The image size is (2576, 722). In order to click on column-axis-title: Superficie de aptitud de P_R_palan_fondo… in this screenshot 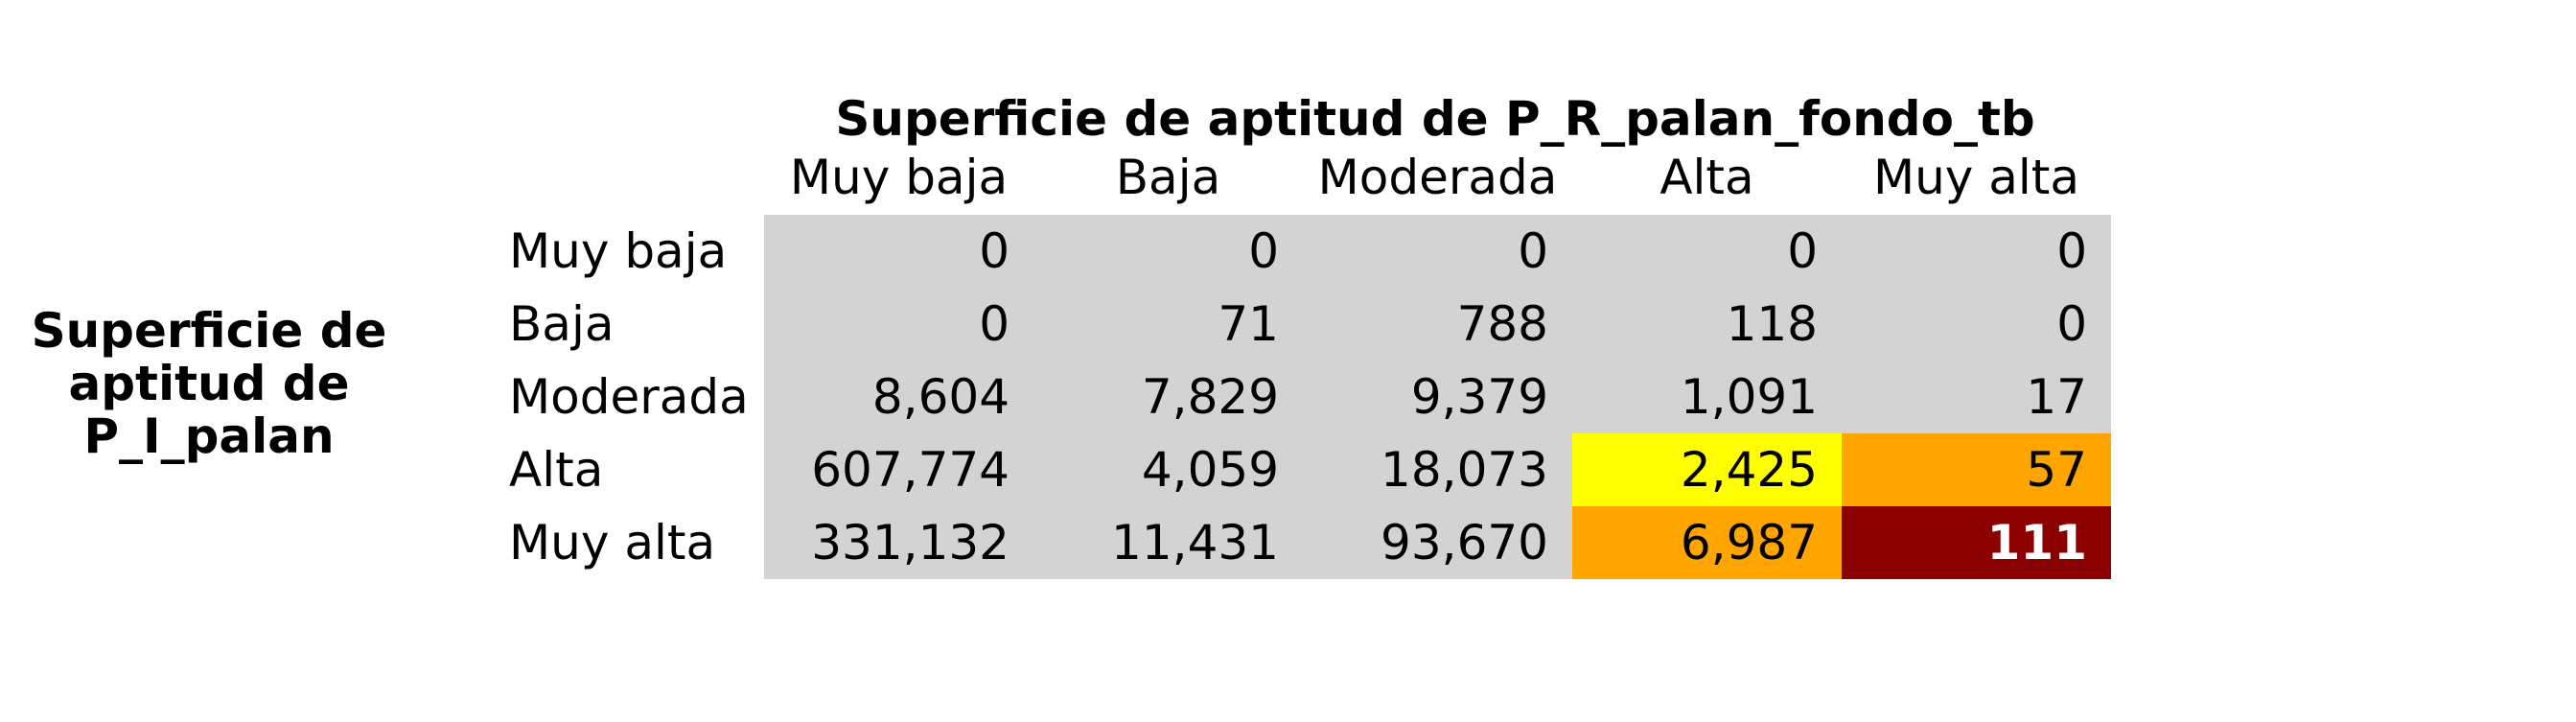, I will do `click(1435, 119)`.